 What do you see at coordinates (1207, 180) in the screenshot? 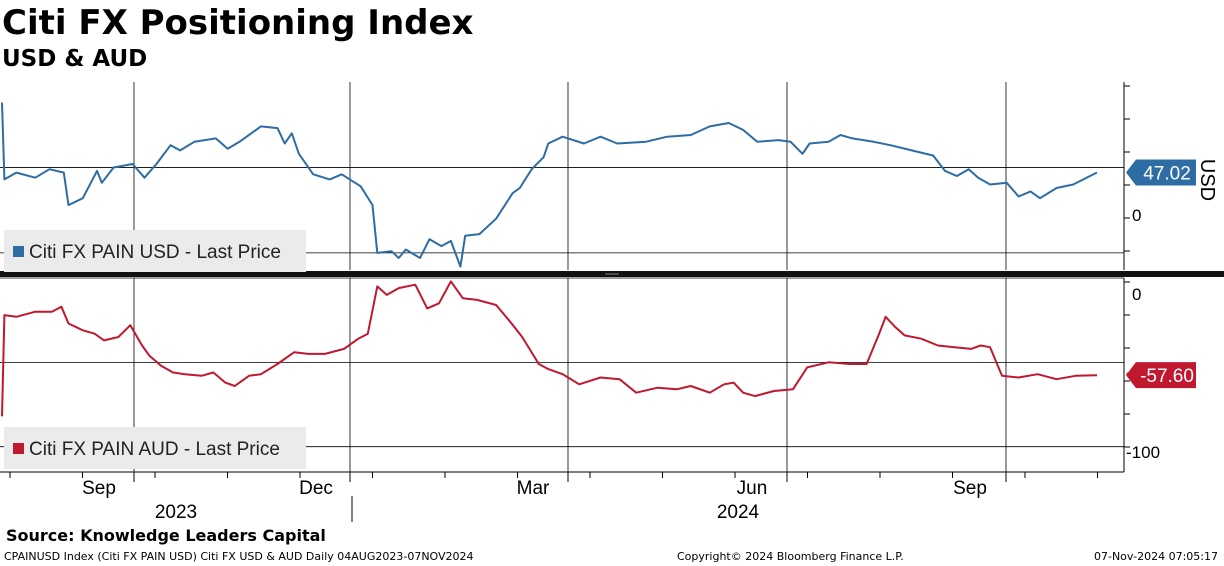
I see `usd-y-axis-label: USD` at bounding box center [1207, 180].